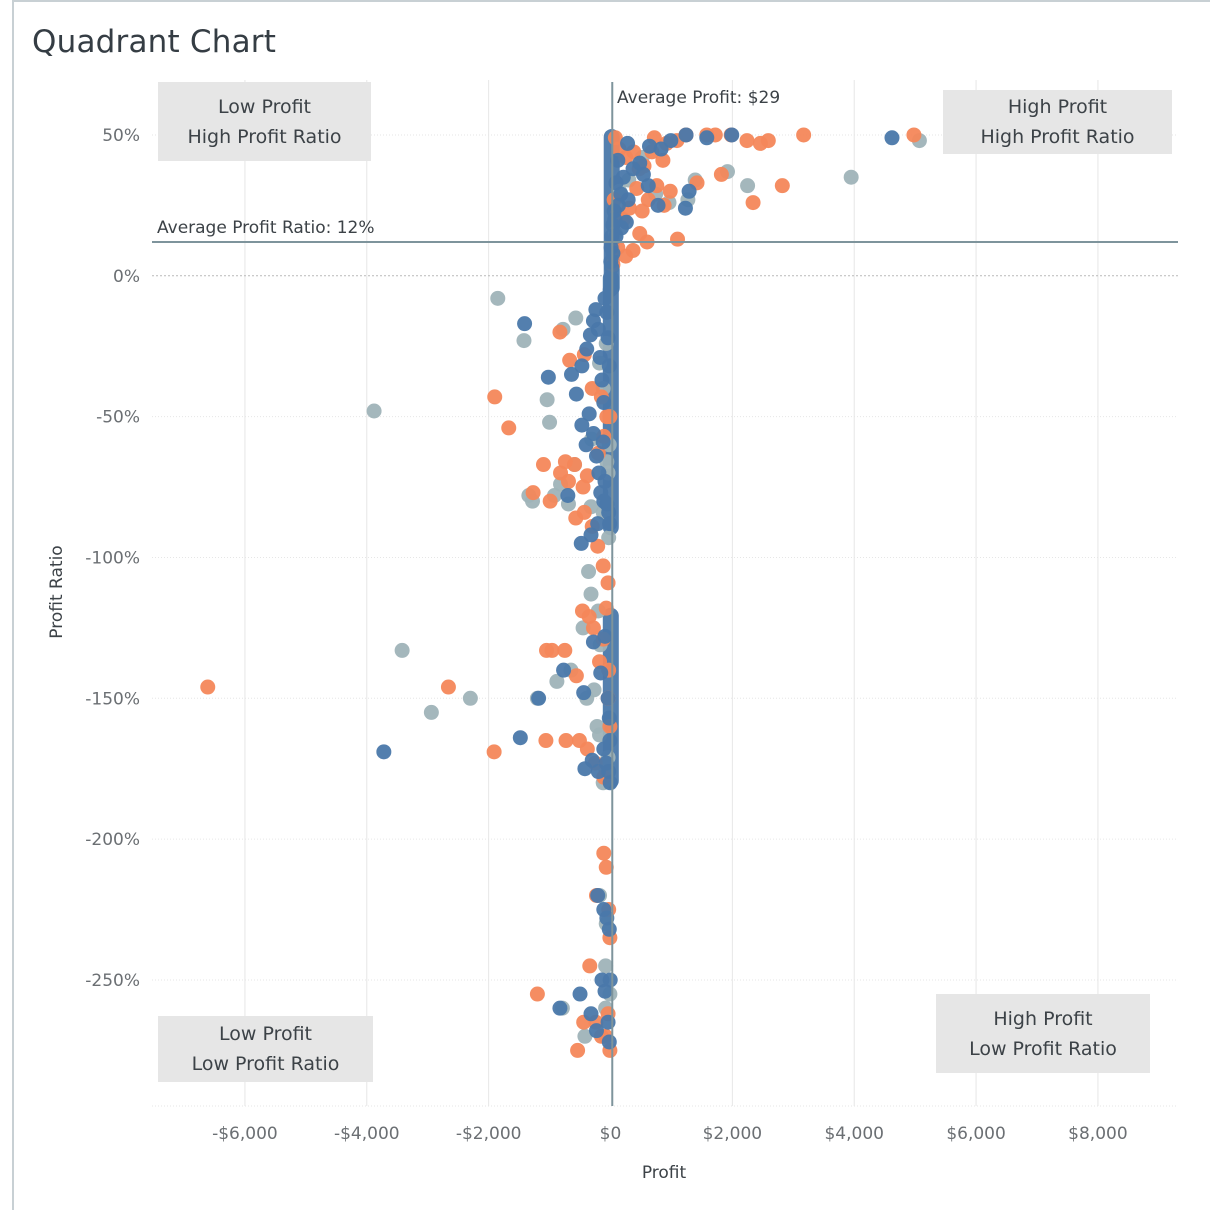  I want to click on quadrant-top-right-line1: High Profit, so click(1057, 107).